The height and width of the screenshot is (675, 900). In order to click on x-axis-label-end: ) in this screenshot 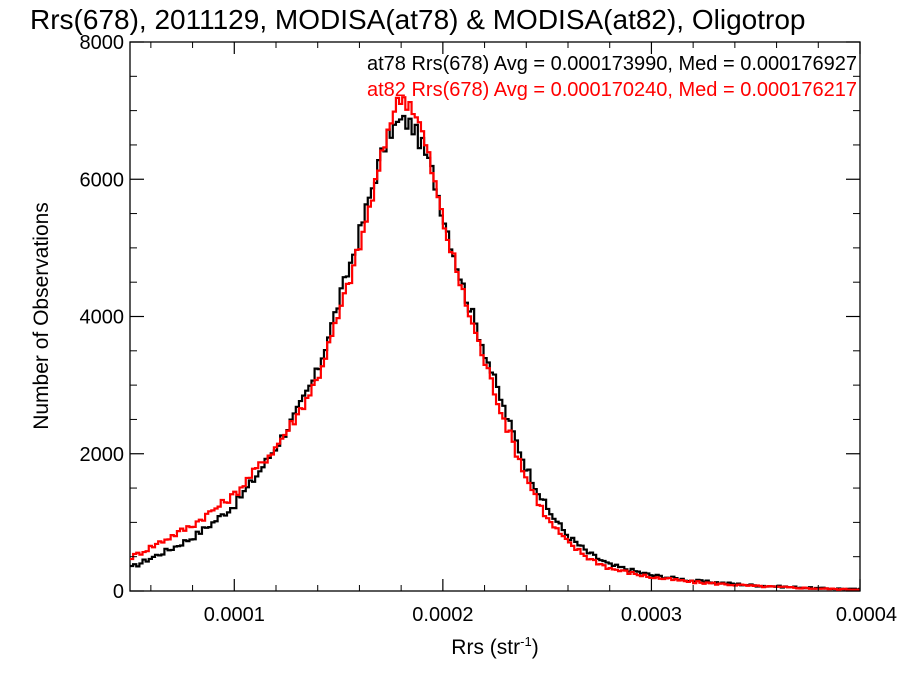, I will do `click(535, 647)`.